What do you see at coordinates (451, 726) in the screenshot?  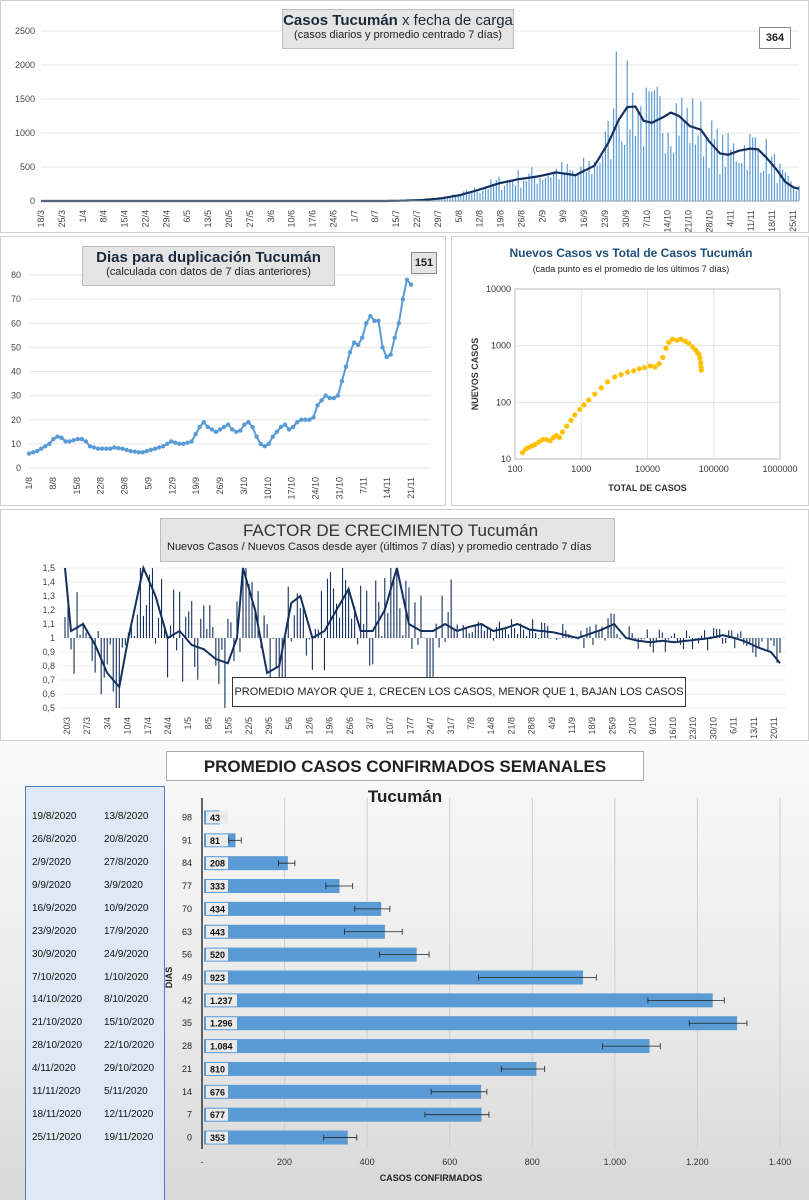 I see `factor-xtick-label: 31/7` at bounding box center [451, 726].